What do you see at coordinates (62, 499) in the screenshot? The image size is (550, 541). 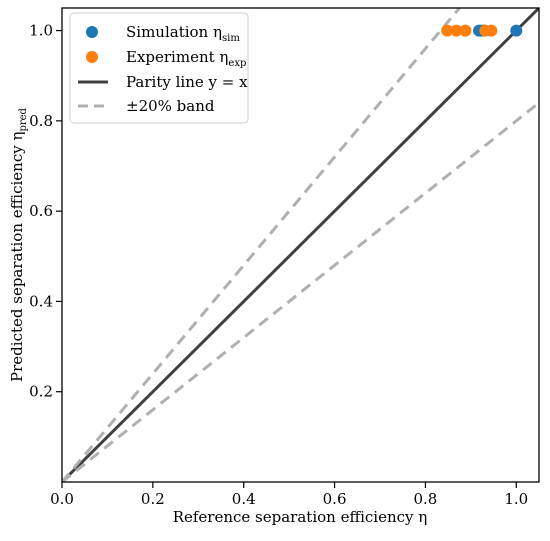 I see `x-tick-label-0: 0.0` at bounding box center [62, 499].